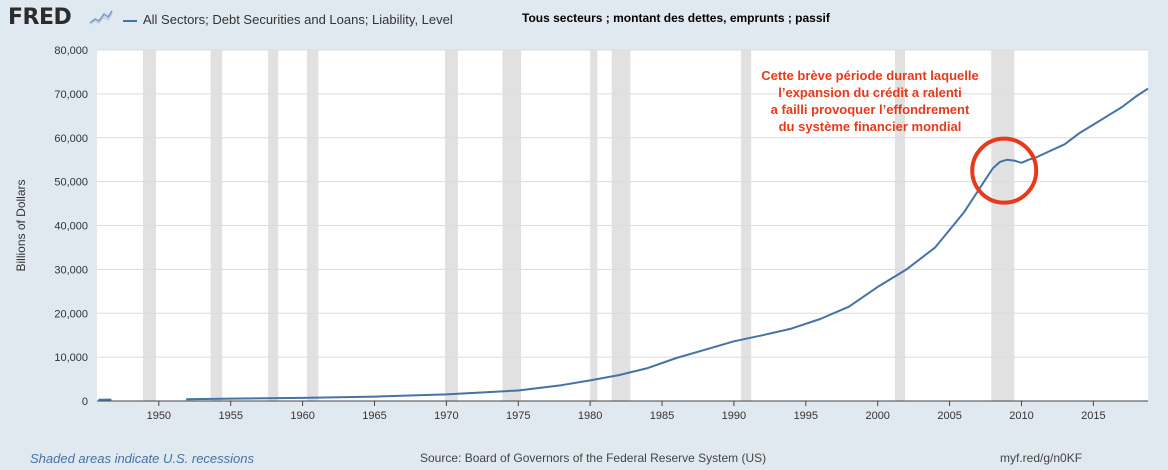  Describe the element at coordinates (1021, 416) in the screenshot. I see `x-tick-label: 2010` at that location.